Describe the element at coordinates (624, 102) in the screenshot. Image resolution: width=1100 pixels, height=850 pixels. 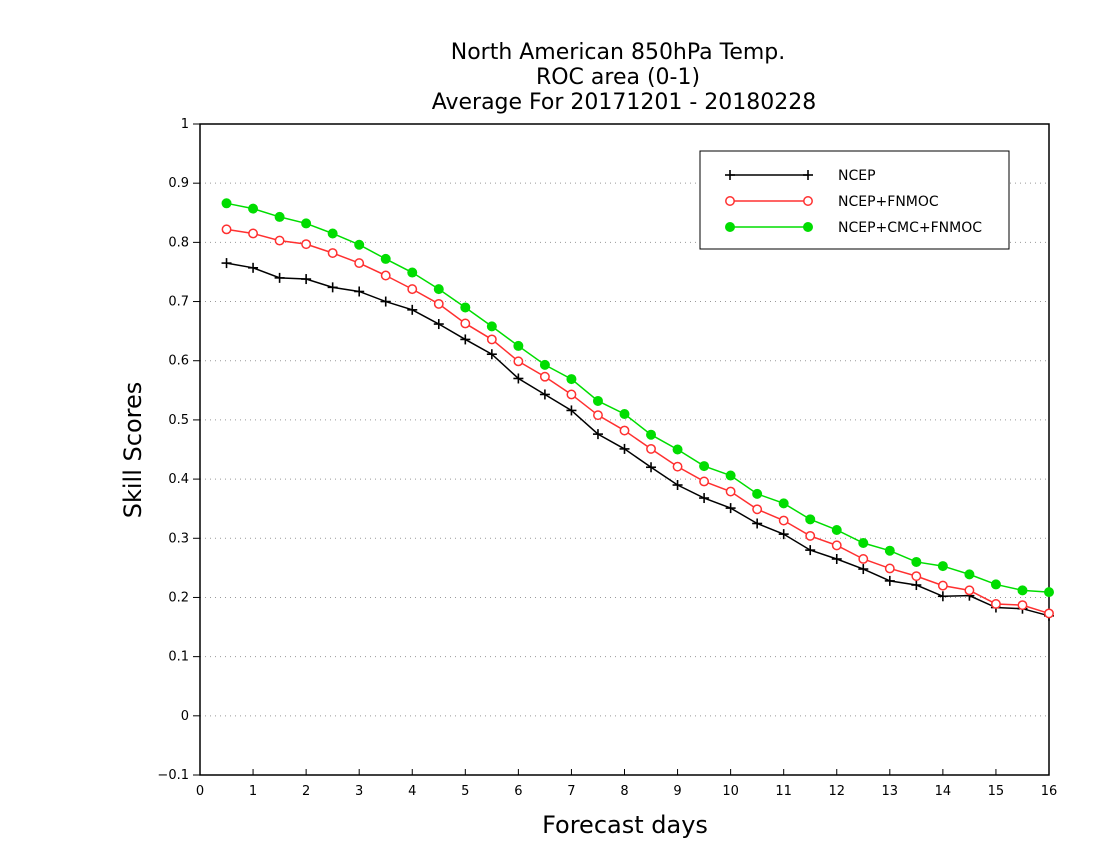
I see `title-line-3: Average For 20171201 - 20180228` at that location.